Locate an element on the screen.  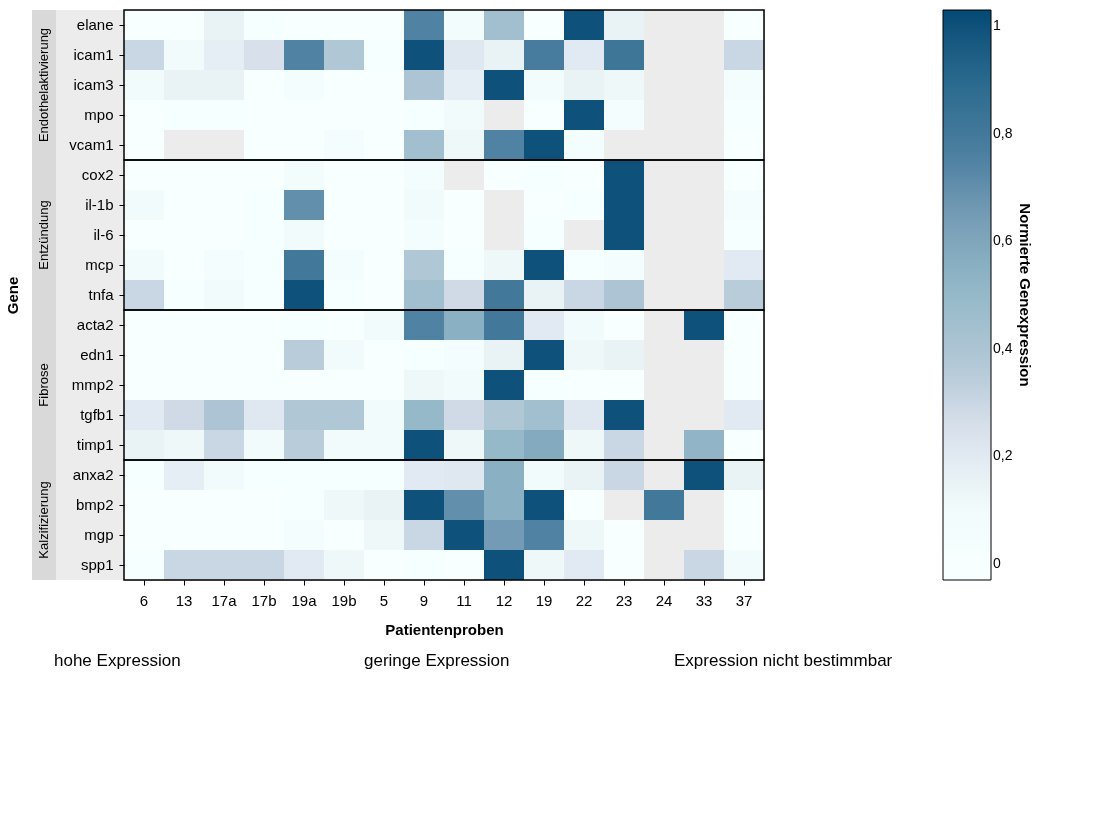
y-tick-label: mpo is located at coordinates (99, 114).